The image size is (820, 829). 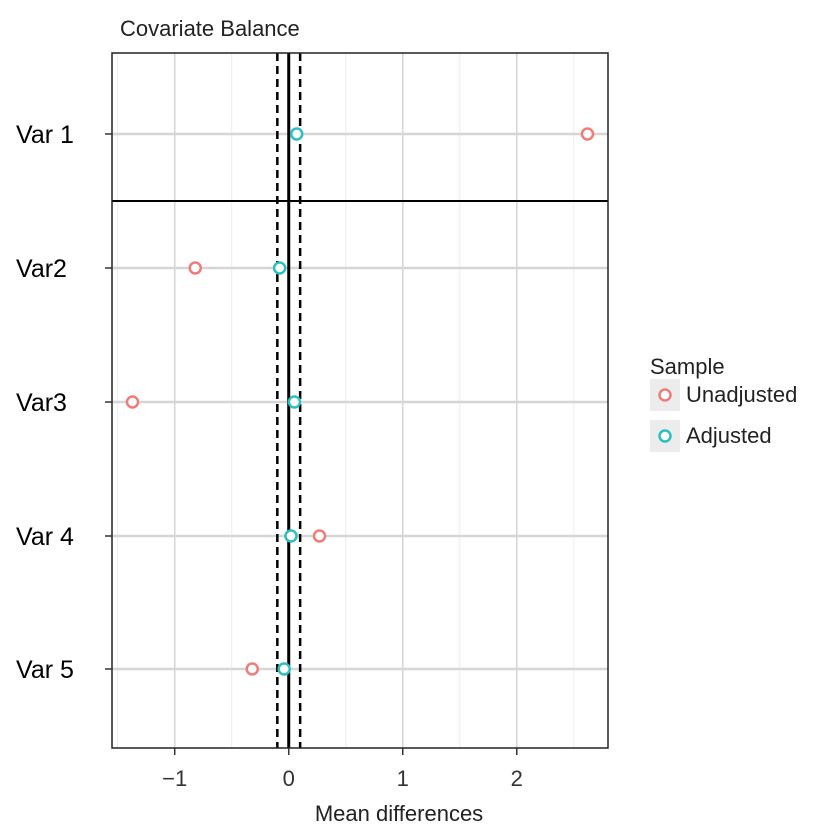 I want to click on x-axis-label: Mean differences, so click(x=399, y=812).